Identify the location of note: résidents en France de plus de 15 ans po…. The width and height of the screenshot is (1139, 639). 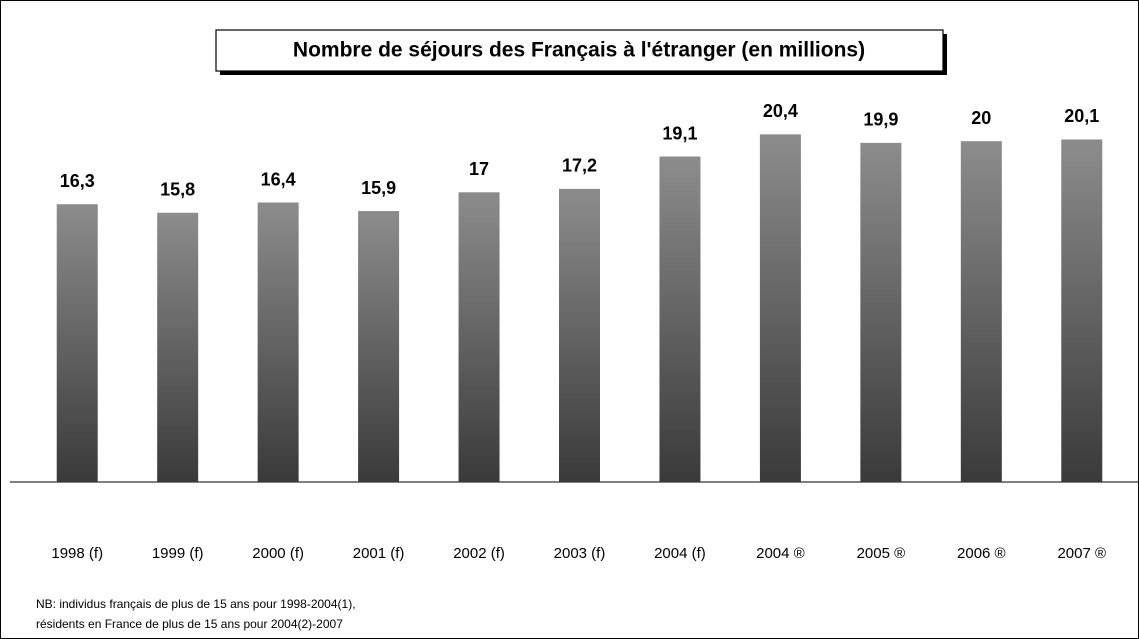
(189, 624).